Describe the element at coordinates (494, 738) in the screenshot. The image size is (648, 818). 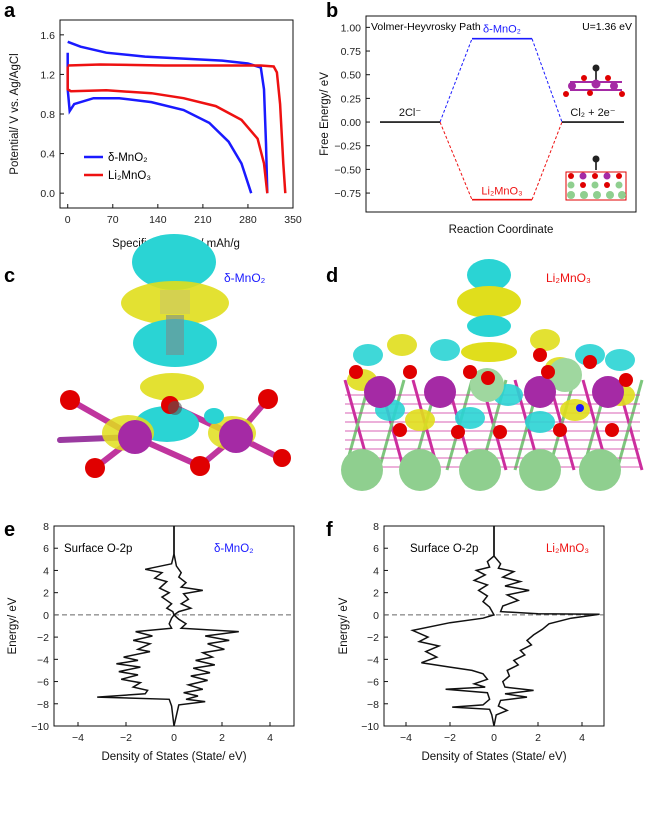
I see `f-xtick-label: 0` at that location.